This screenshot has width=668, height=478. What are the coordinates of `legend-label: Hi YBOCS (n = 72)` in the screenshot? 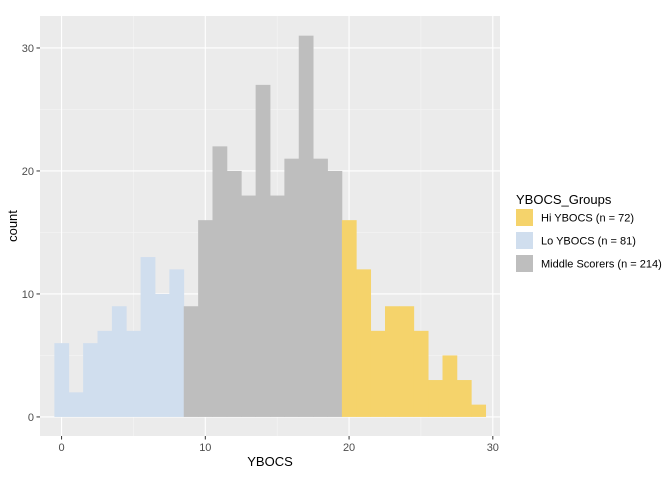 It's located at (587, 219).